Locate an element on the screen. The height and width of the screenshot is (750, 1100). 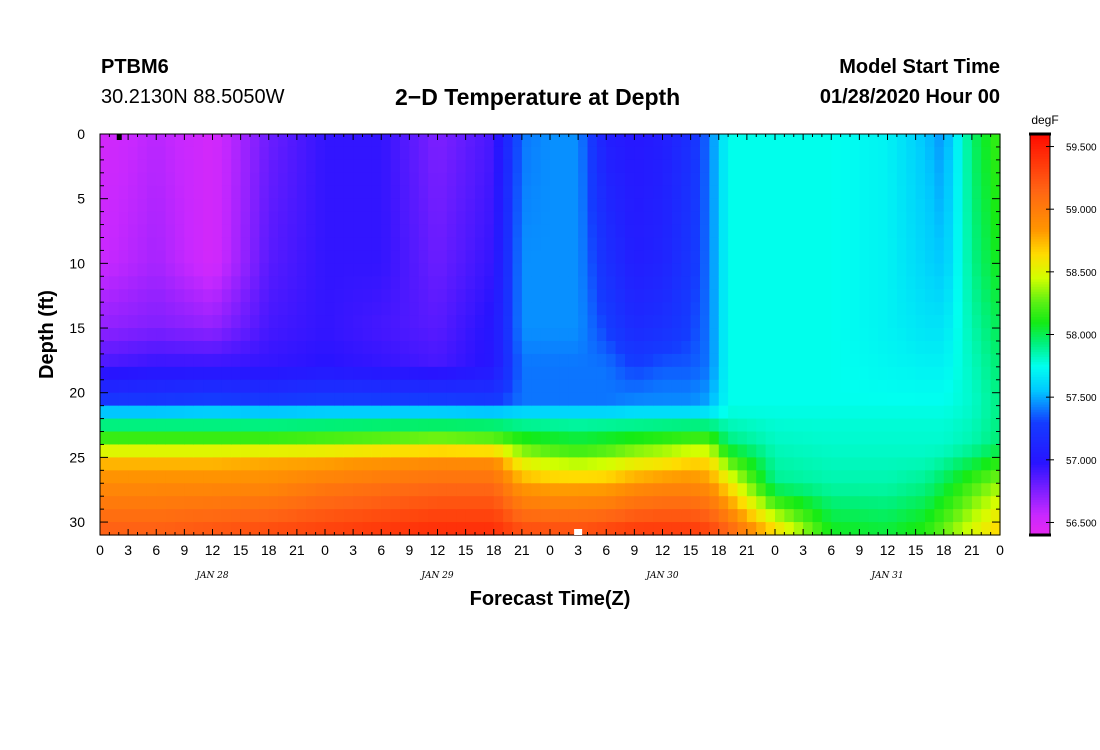
x-date-label: JAN 30 is located at coordinates (661, 576).